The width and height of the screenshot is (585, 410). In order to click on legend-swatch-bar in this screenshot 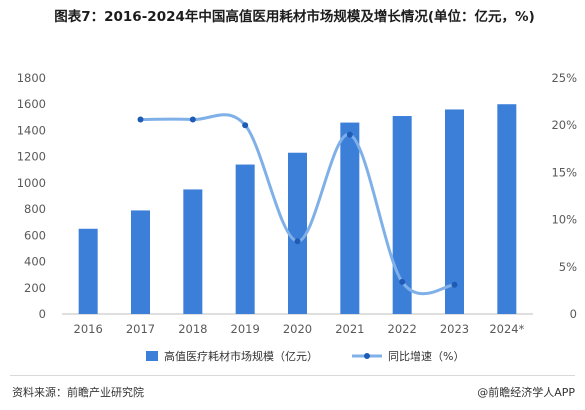, I will do `click(152, 356)`.